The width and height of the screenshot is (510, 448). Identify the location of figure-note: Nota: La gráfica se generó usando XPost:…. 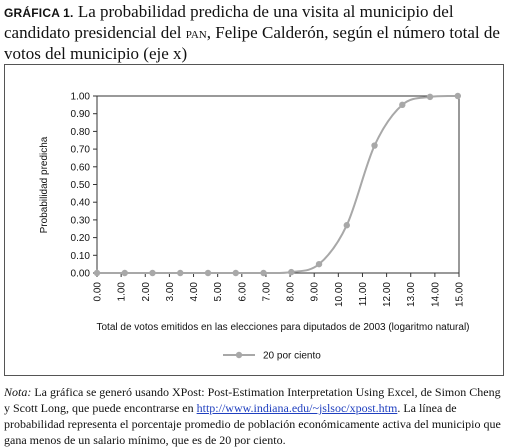
(256, 416).